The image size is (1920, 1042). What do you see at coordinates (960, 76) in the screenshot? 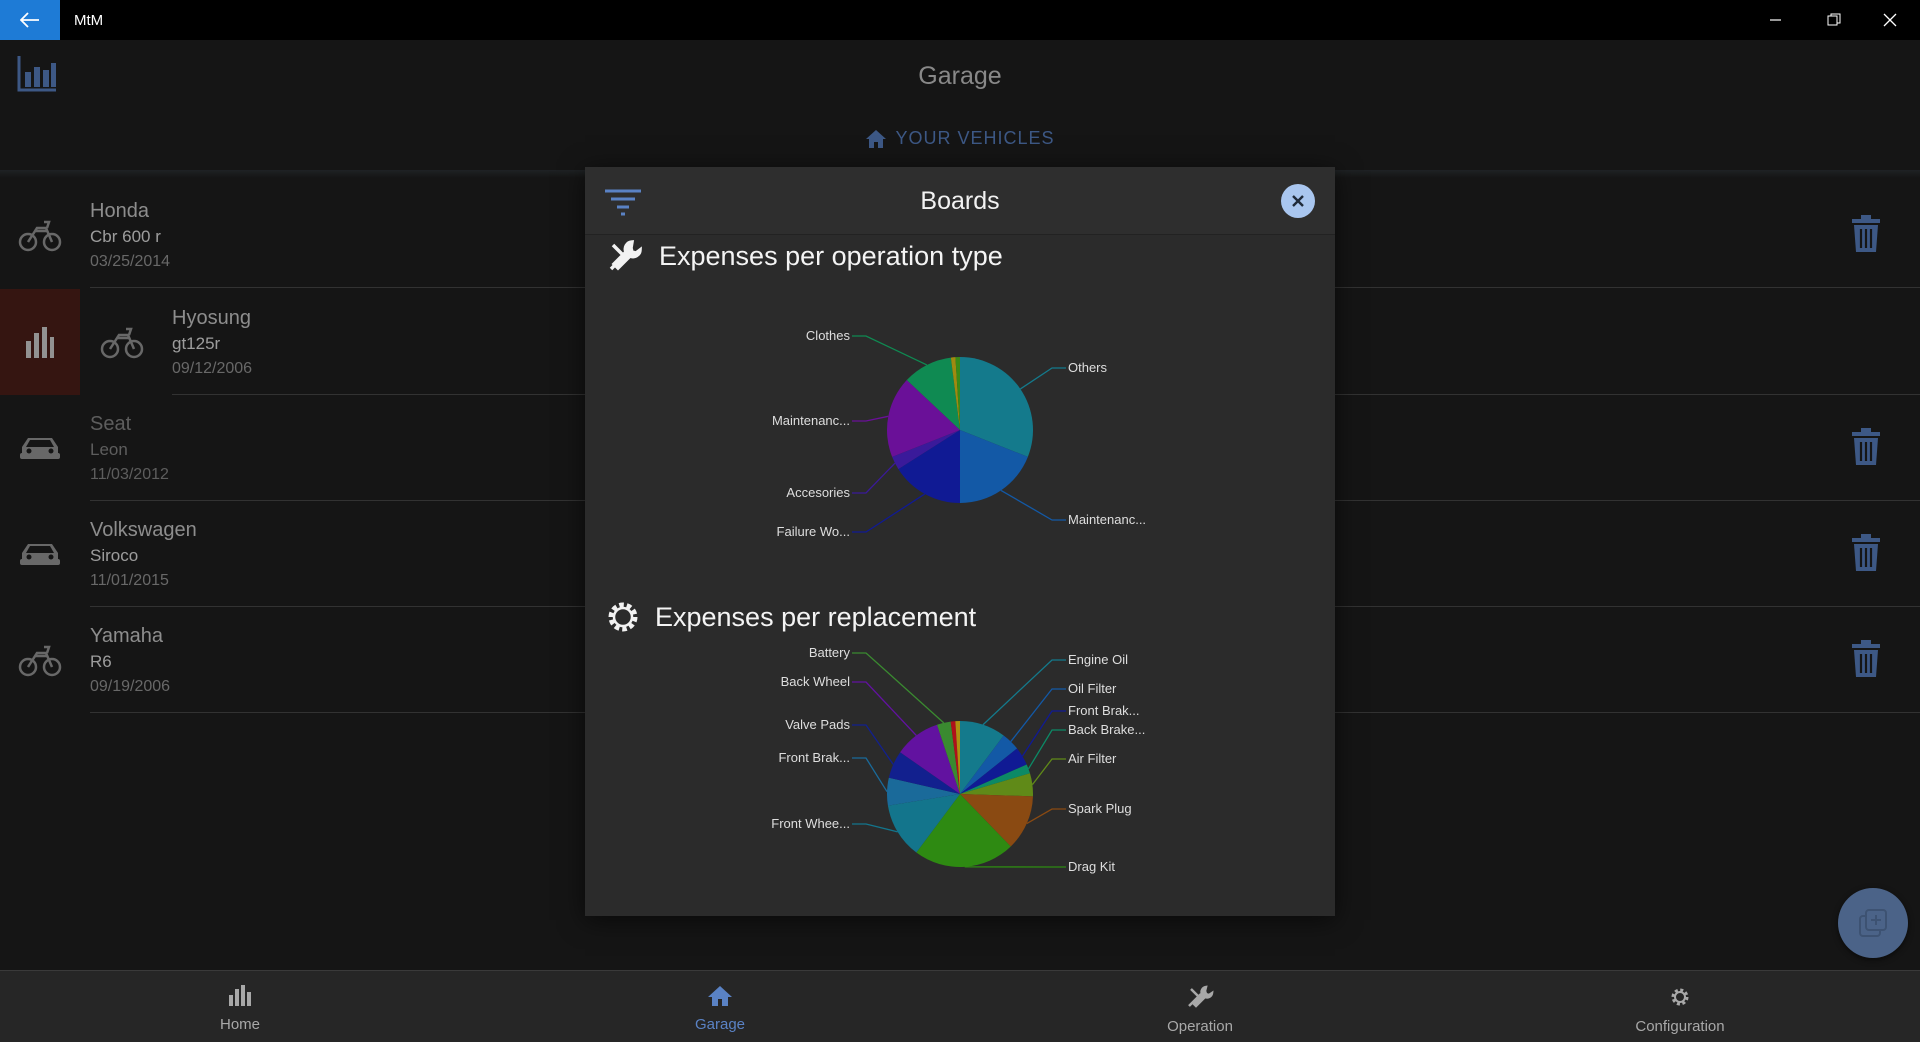
I see `page-title: Garage` at bounding box center [960, 76].